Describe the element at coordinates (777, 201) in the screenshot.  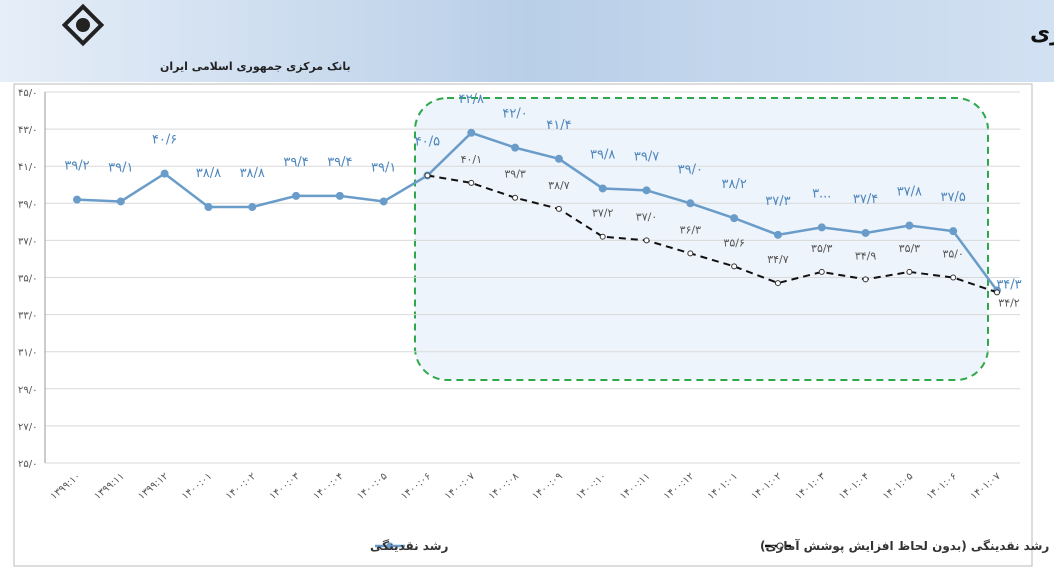
I see `data-label: ۳۷/۳` at that location.